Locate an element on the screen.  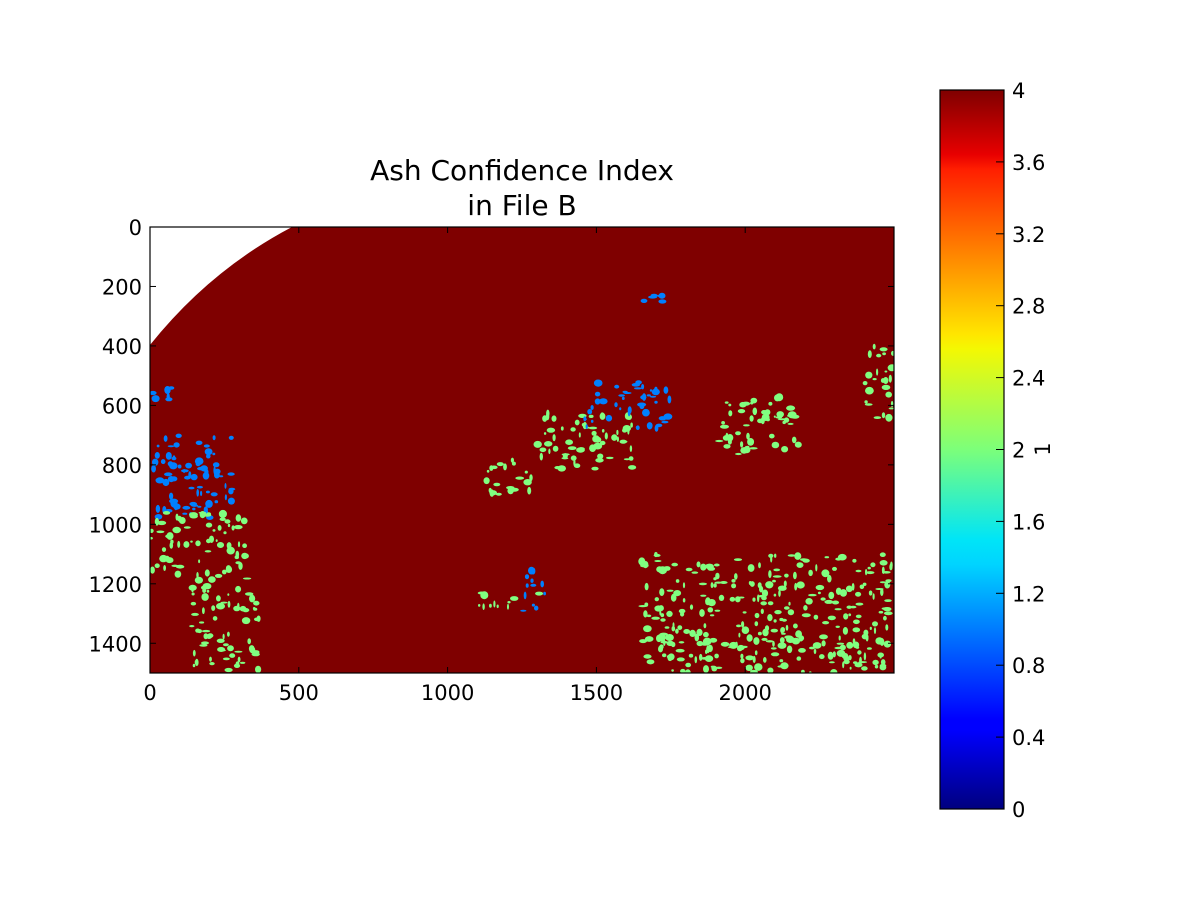
y-tick-label: 600 is located at coordinates (122, 406).